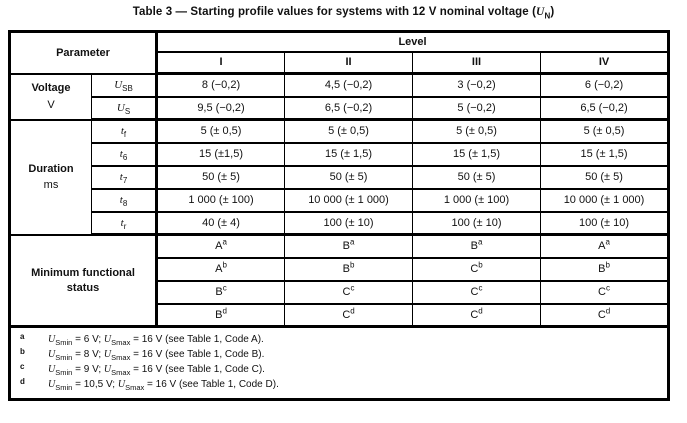 The height and width of the screenshot is (423, 687). What do you see at coordinates (605, 85) in the screenshot?
I see `value-cell: 6 (−0,2)` at bounding box center [605, 85].